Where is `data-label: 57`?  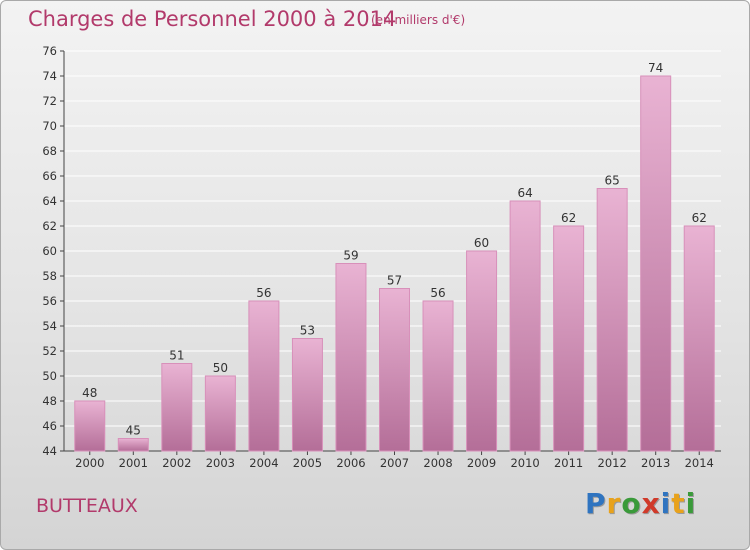
data-label: 57 is located at coordinates (394, 281).